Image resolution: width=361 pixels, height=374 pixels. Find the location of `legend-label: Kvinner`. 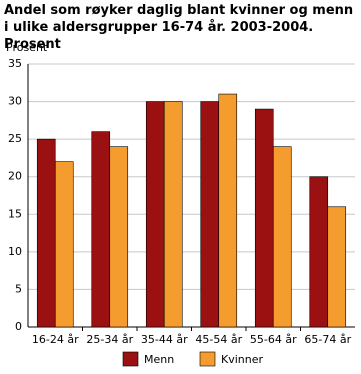

legend-label: Kvinner is located at coordinates (242, 359).